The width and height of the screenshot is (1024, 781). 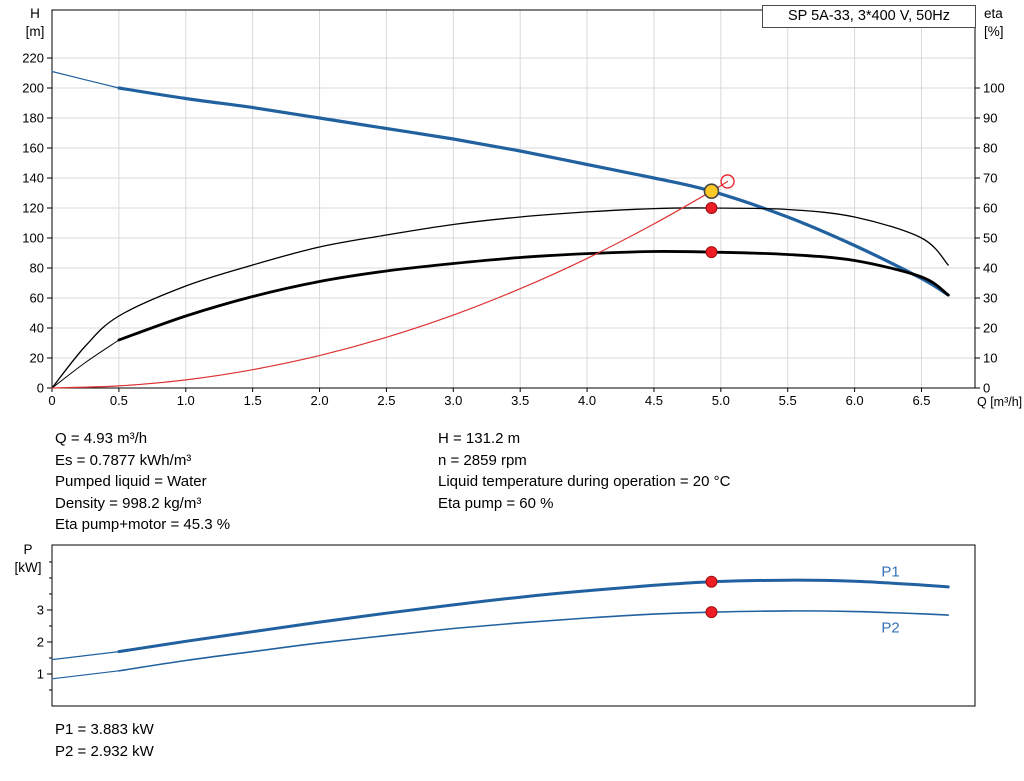 I want to click on q-axis-label: Q [m³/h], so click(x=1000, y=402).